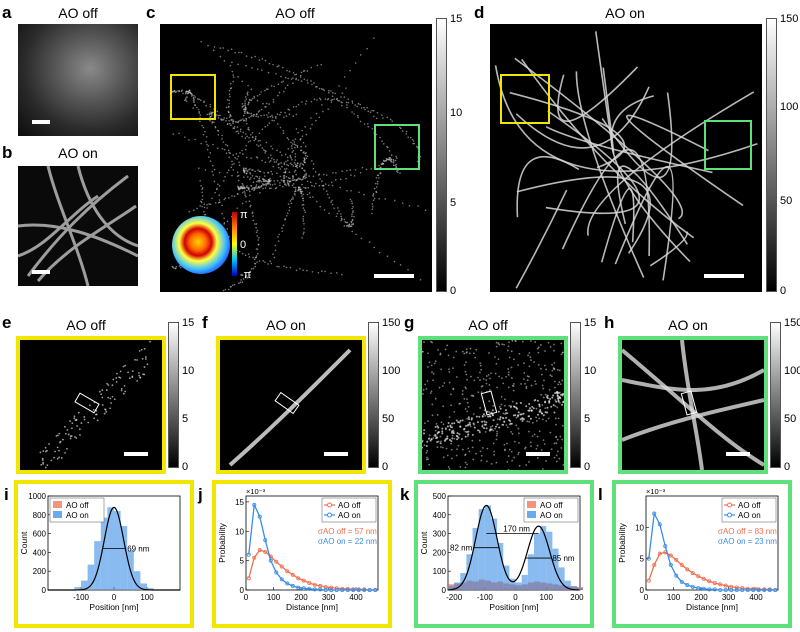 This screenshot has height=632, width=800. What do you see at coordinates (789, 107) in the screenshot?
I see `colorbar-d-tick: 100` at bounding box center [789, 107].